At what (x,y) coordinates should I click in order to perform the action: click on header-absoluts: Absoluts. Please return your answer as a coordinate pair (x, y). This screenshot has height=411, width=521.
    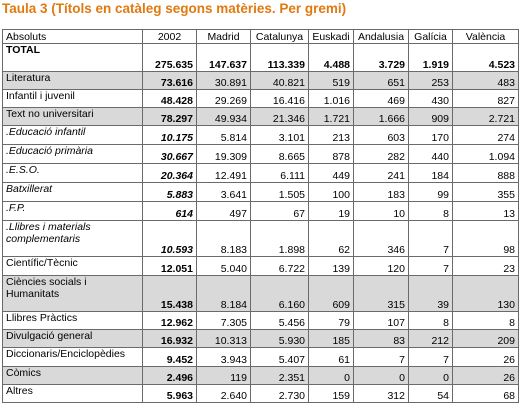
    Looking at the image, I should click on (72, 36).